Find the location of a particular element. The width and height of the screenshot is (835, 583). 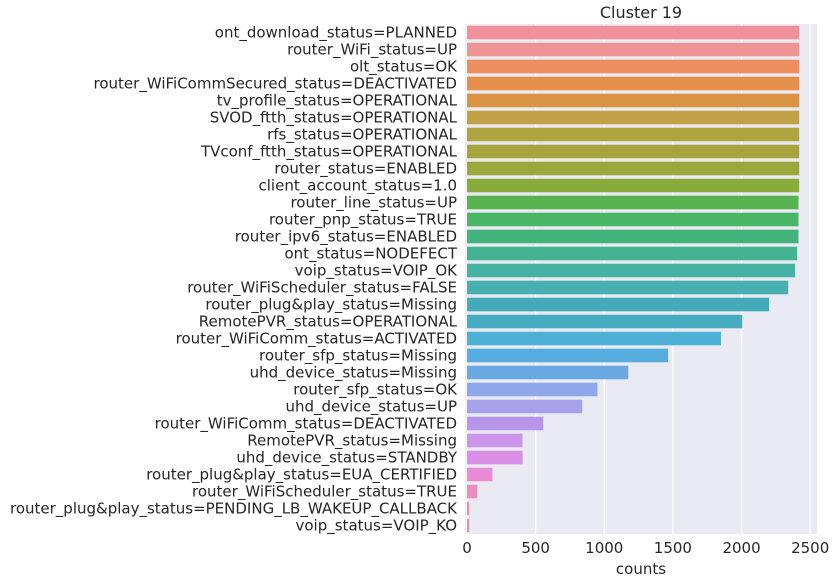

category-label: rfs_status=OPERATIONAL is located at coordinates (362, 135).